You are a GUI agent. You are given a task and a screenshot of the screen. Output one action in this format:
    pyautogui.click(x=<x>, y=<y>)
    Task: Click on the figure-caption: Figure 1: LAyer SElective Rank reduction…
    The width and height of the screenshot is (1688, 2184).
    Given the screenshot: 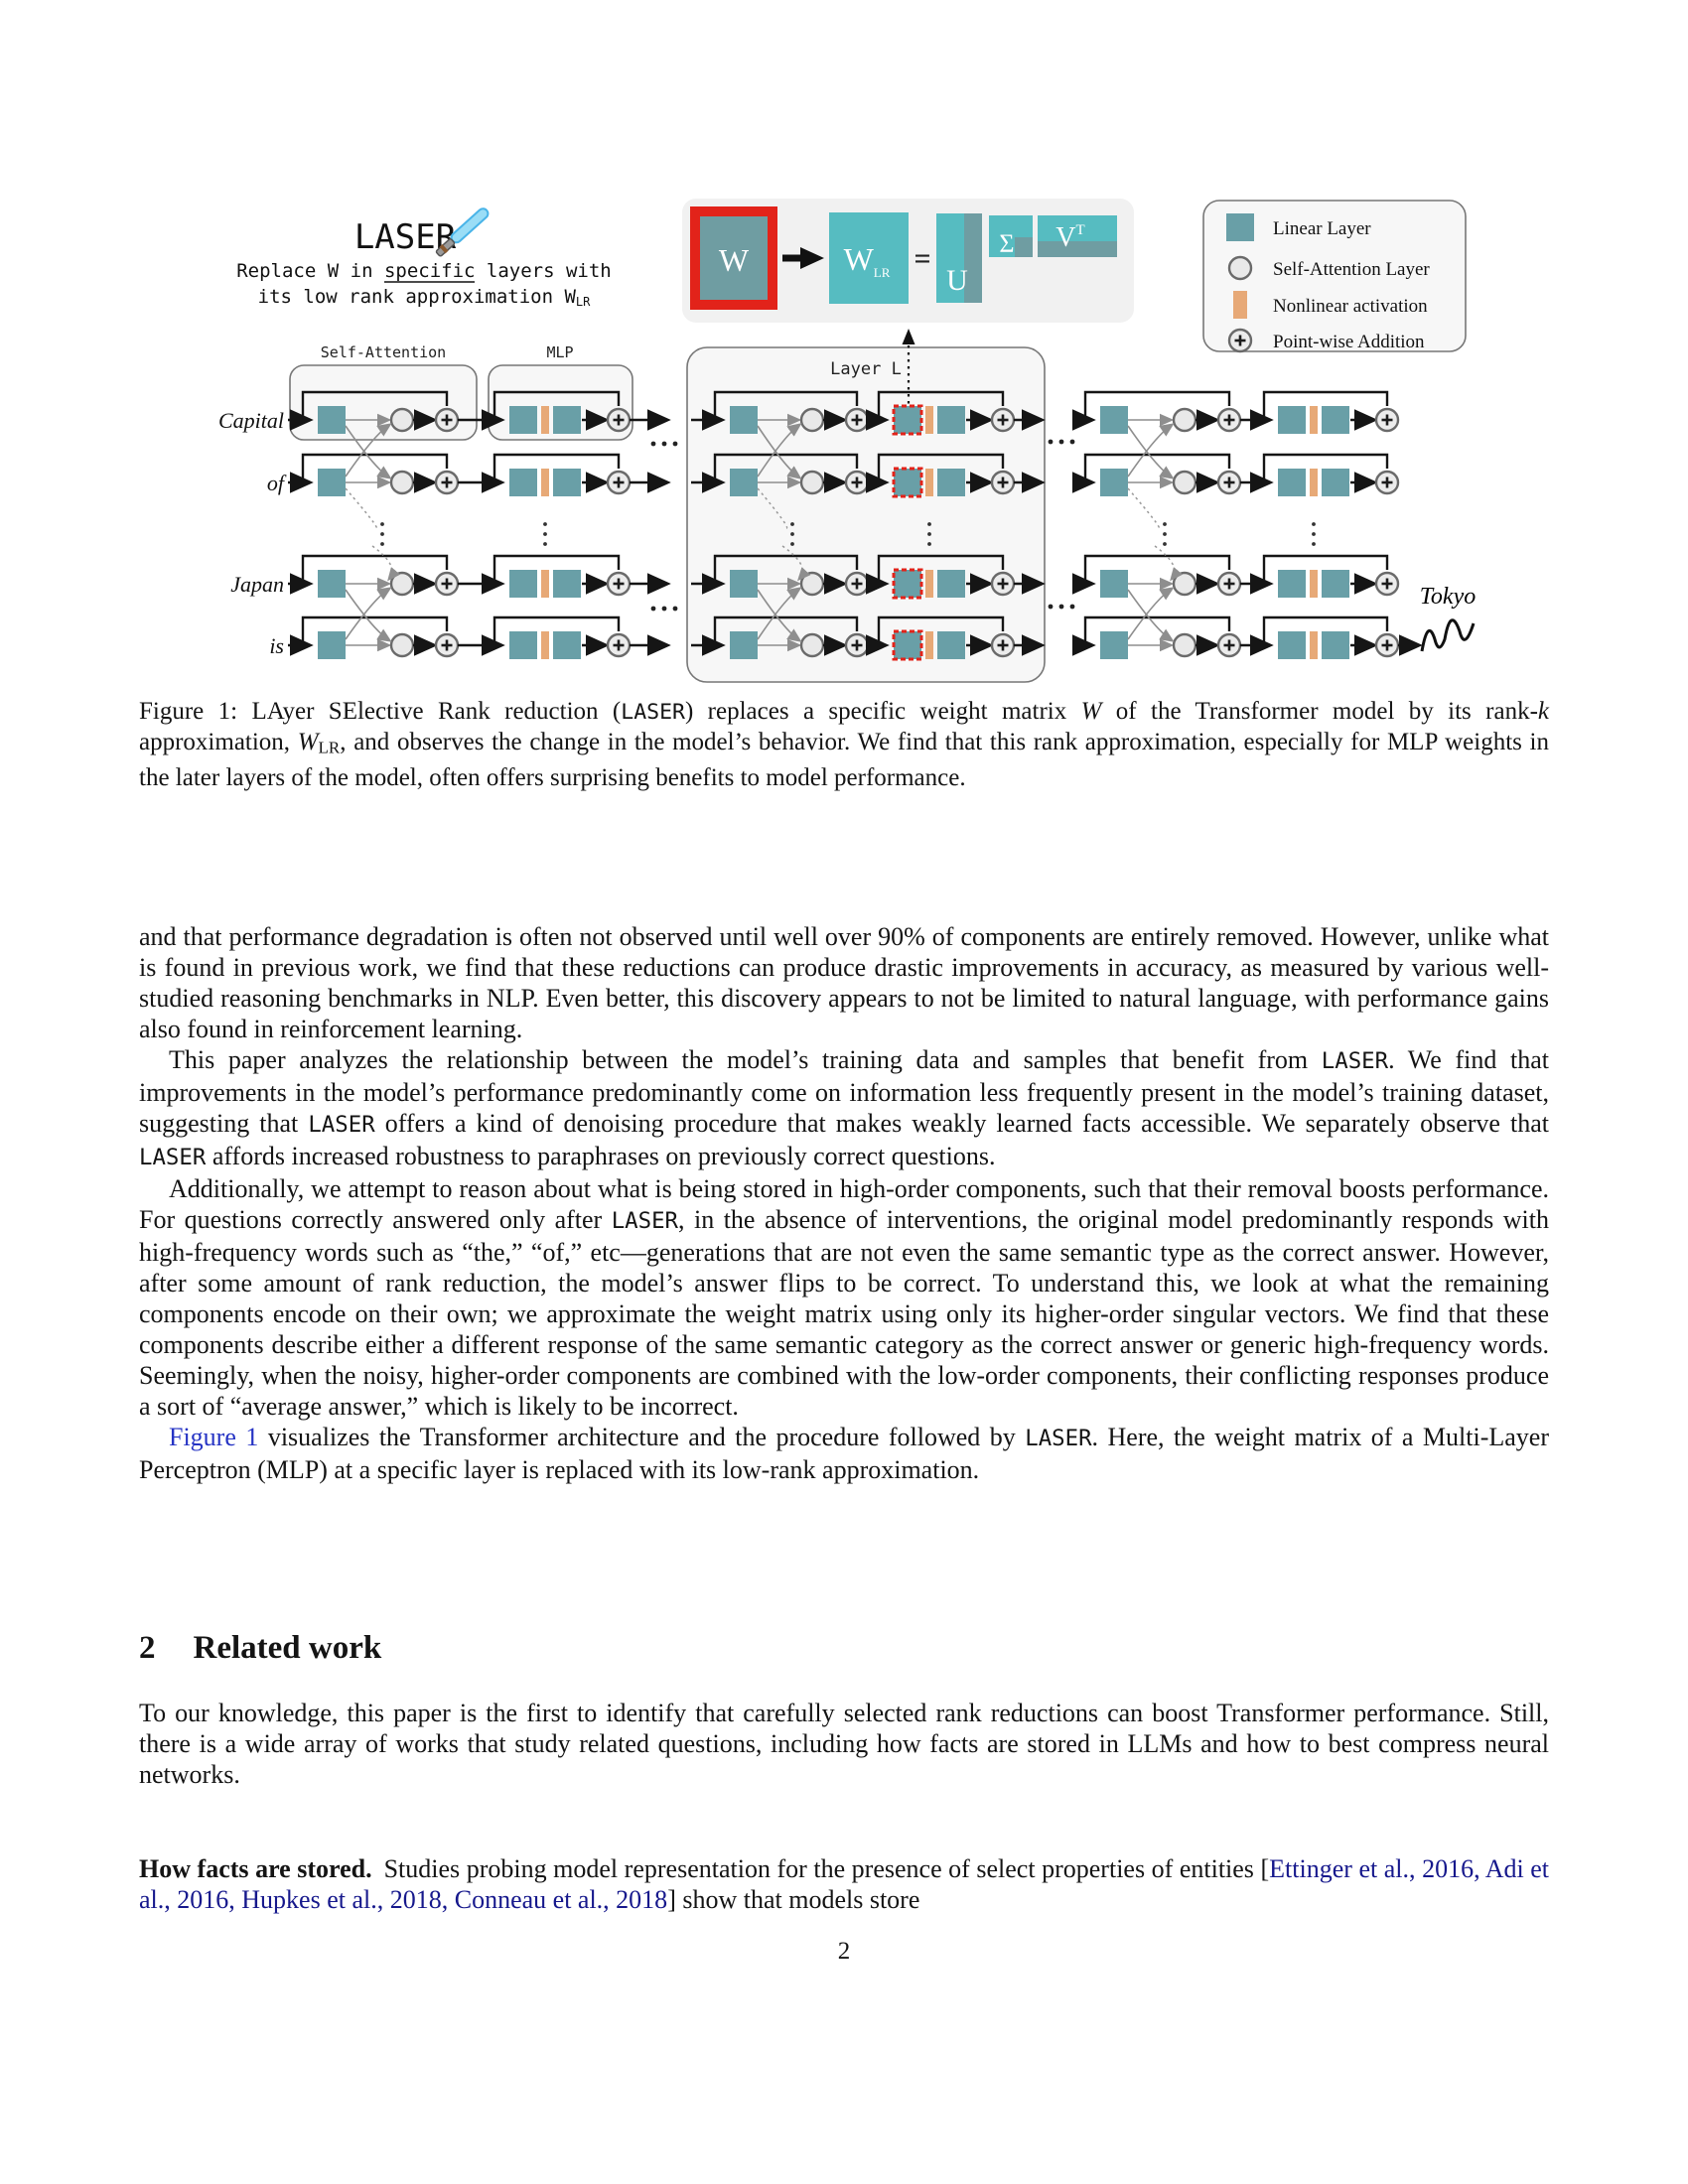 What is the action you would take?
    pyautogui.click(x=844, y=744)
    